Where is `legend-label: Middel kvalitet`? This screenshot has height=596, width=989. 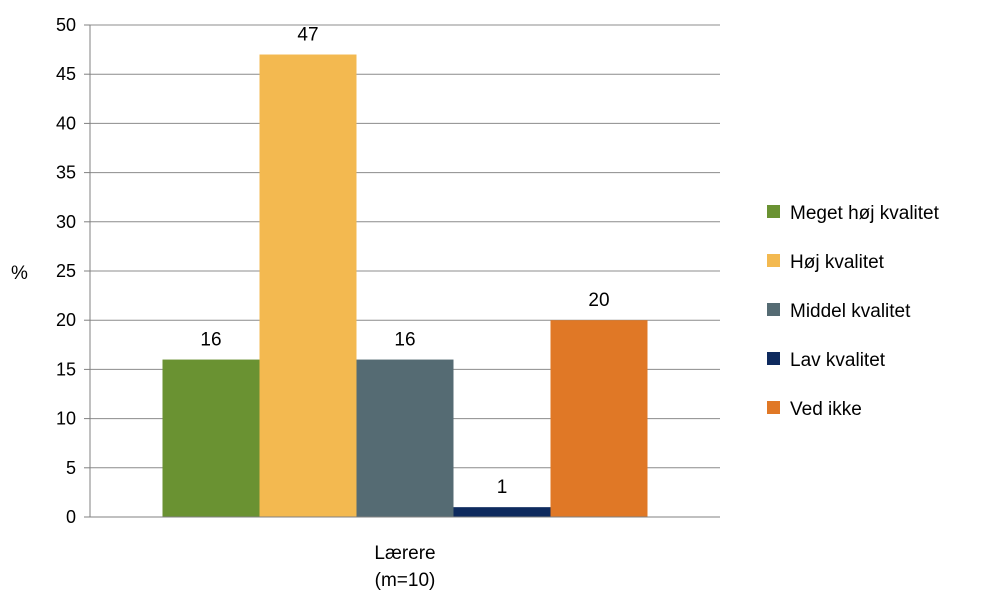
legend-label: Middel kvalitet is located at coordinates (850, 311).